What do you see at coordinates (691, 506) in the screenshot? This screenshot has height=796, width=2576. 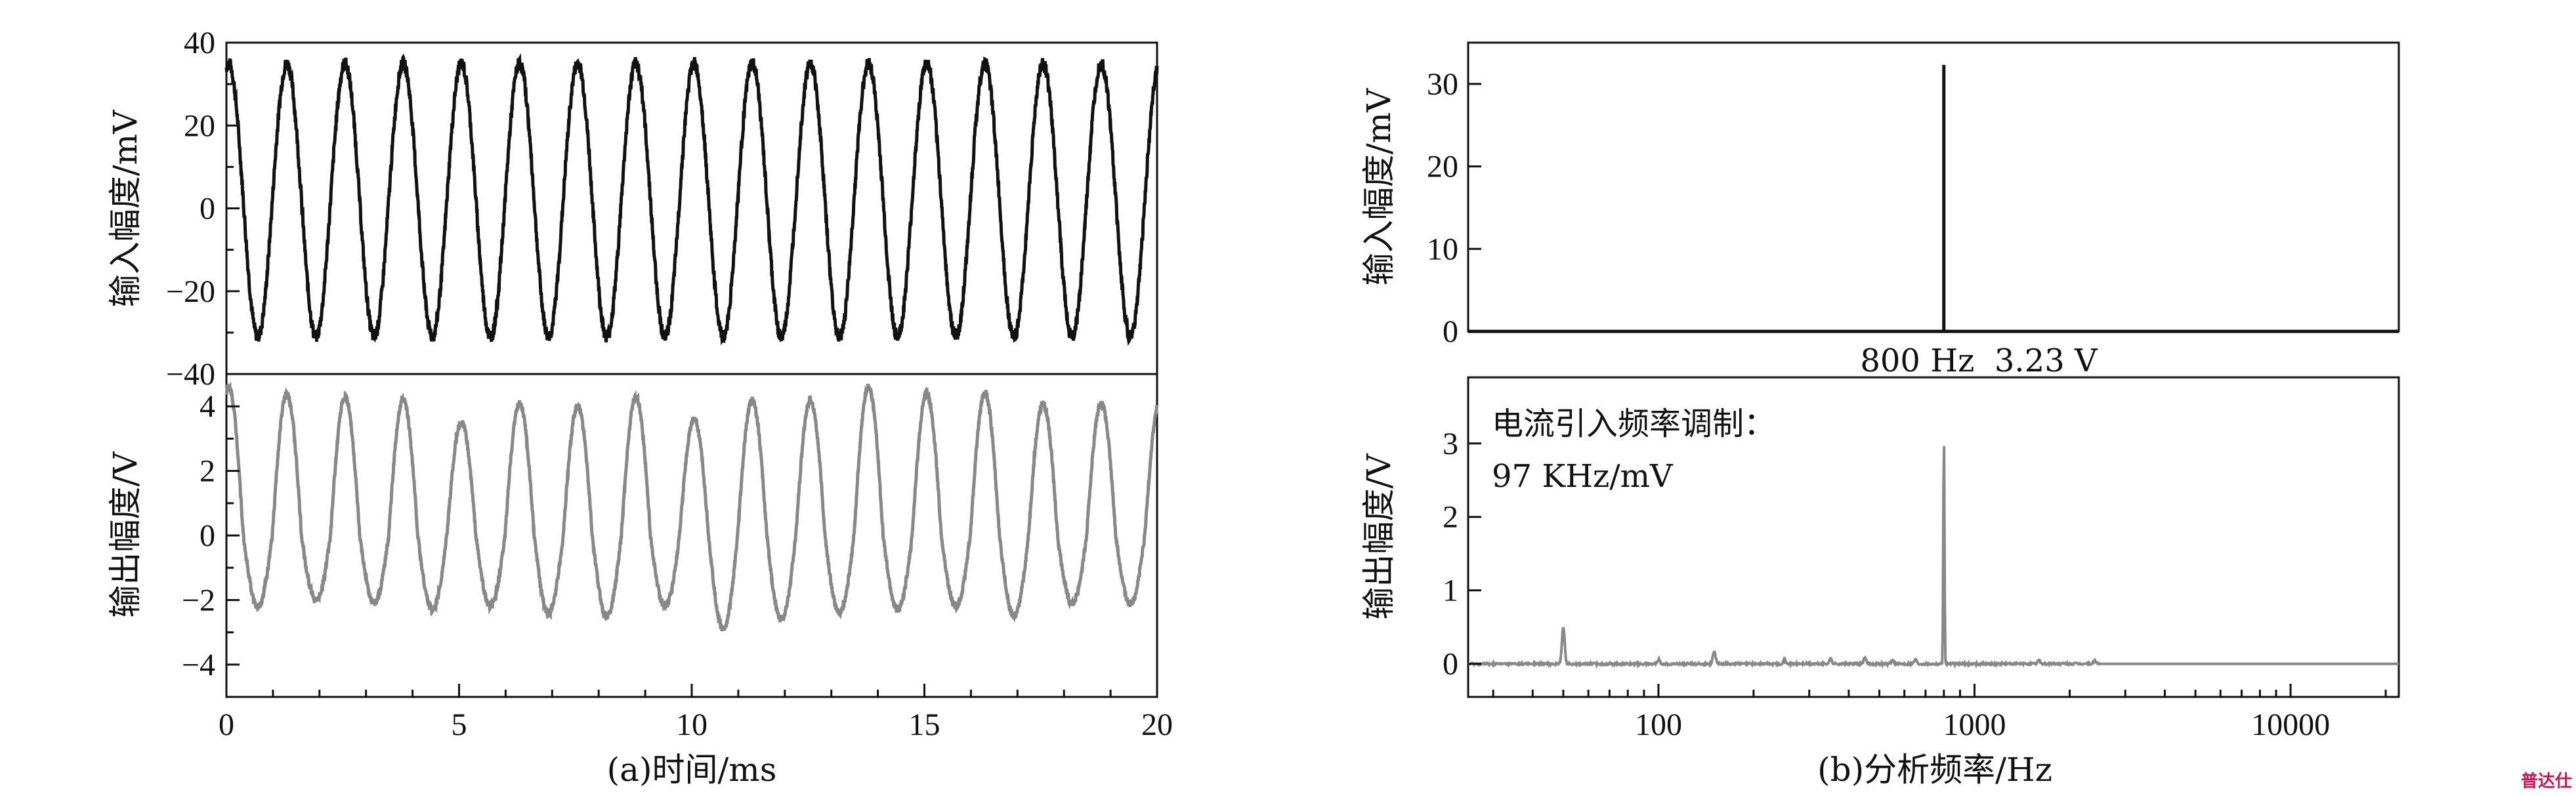 I see `panel-a-output-series` at bounding box center [691, 506].